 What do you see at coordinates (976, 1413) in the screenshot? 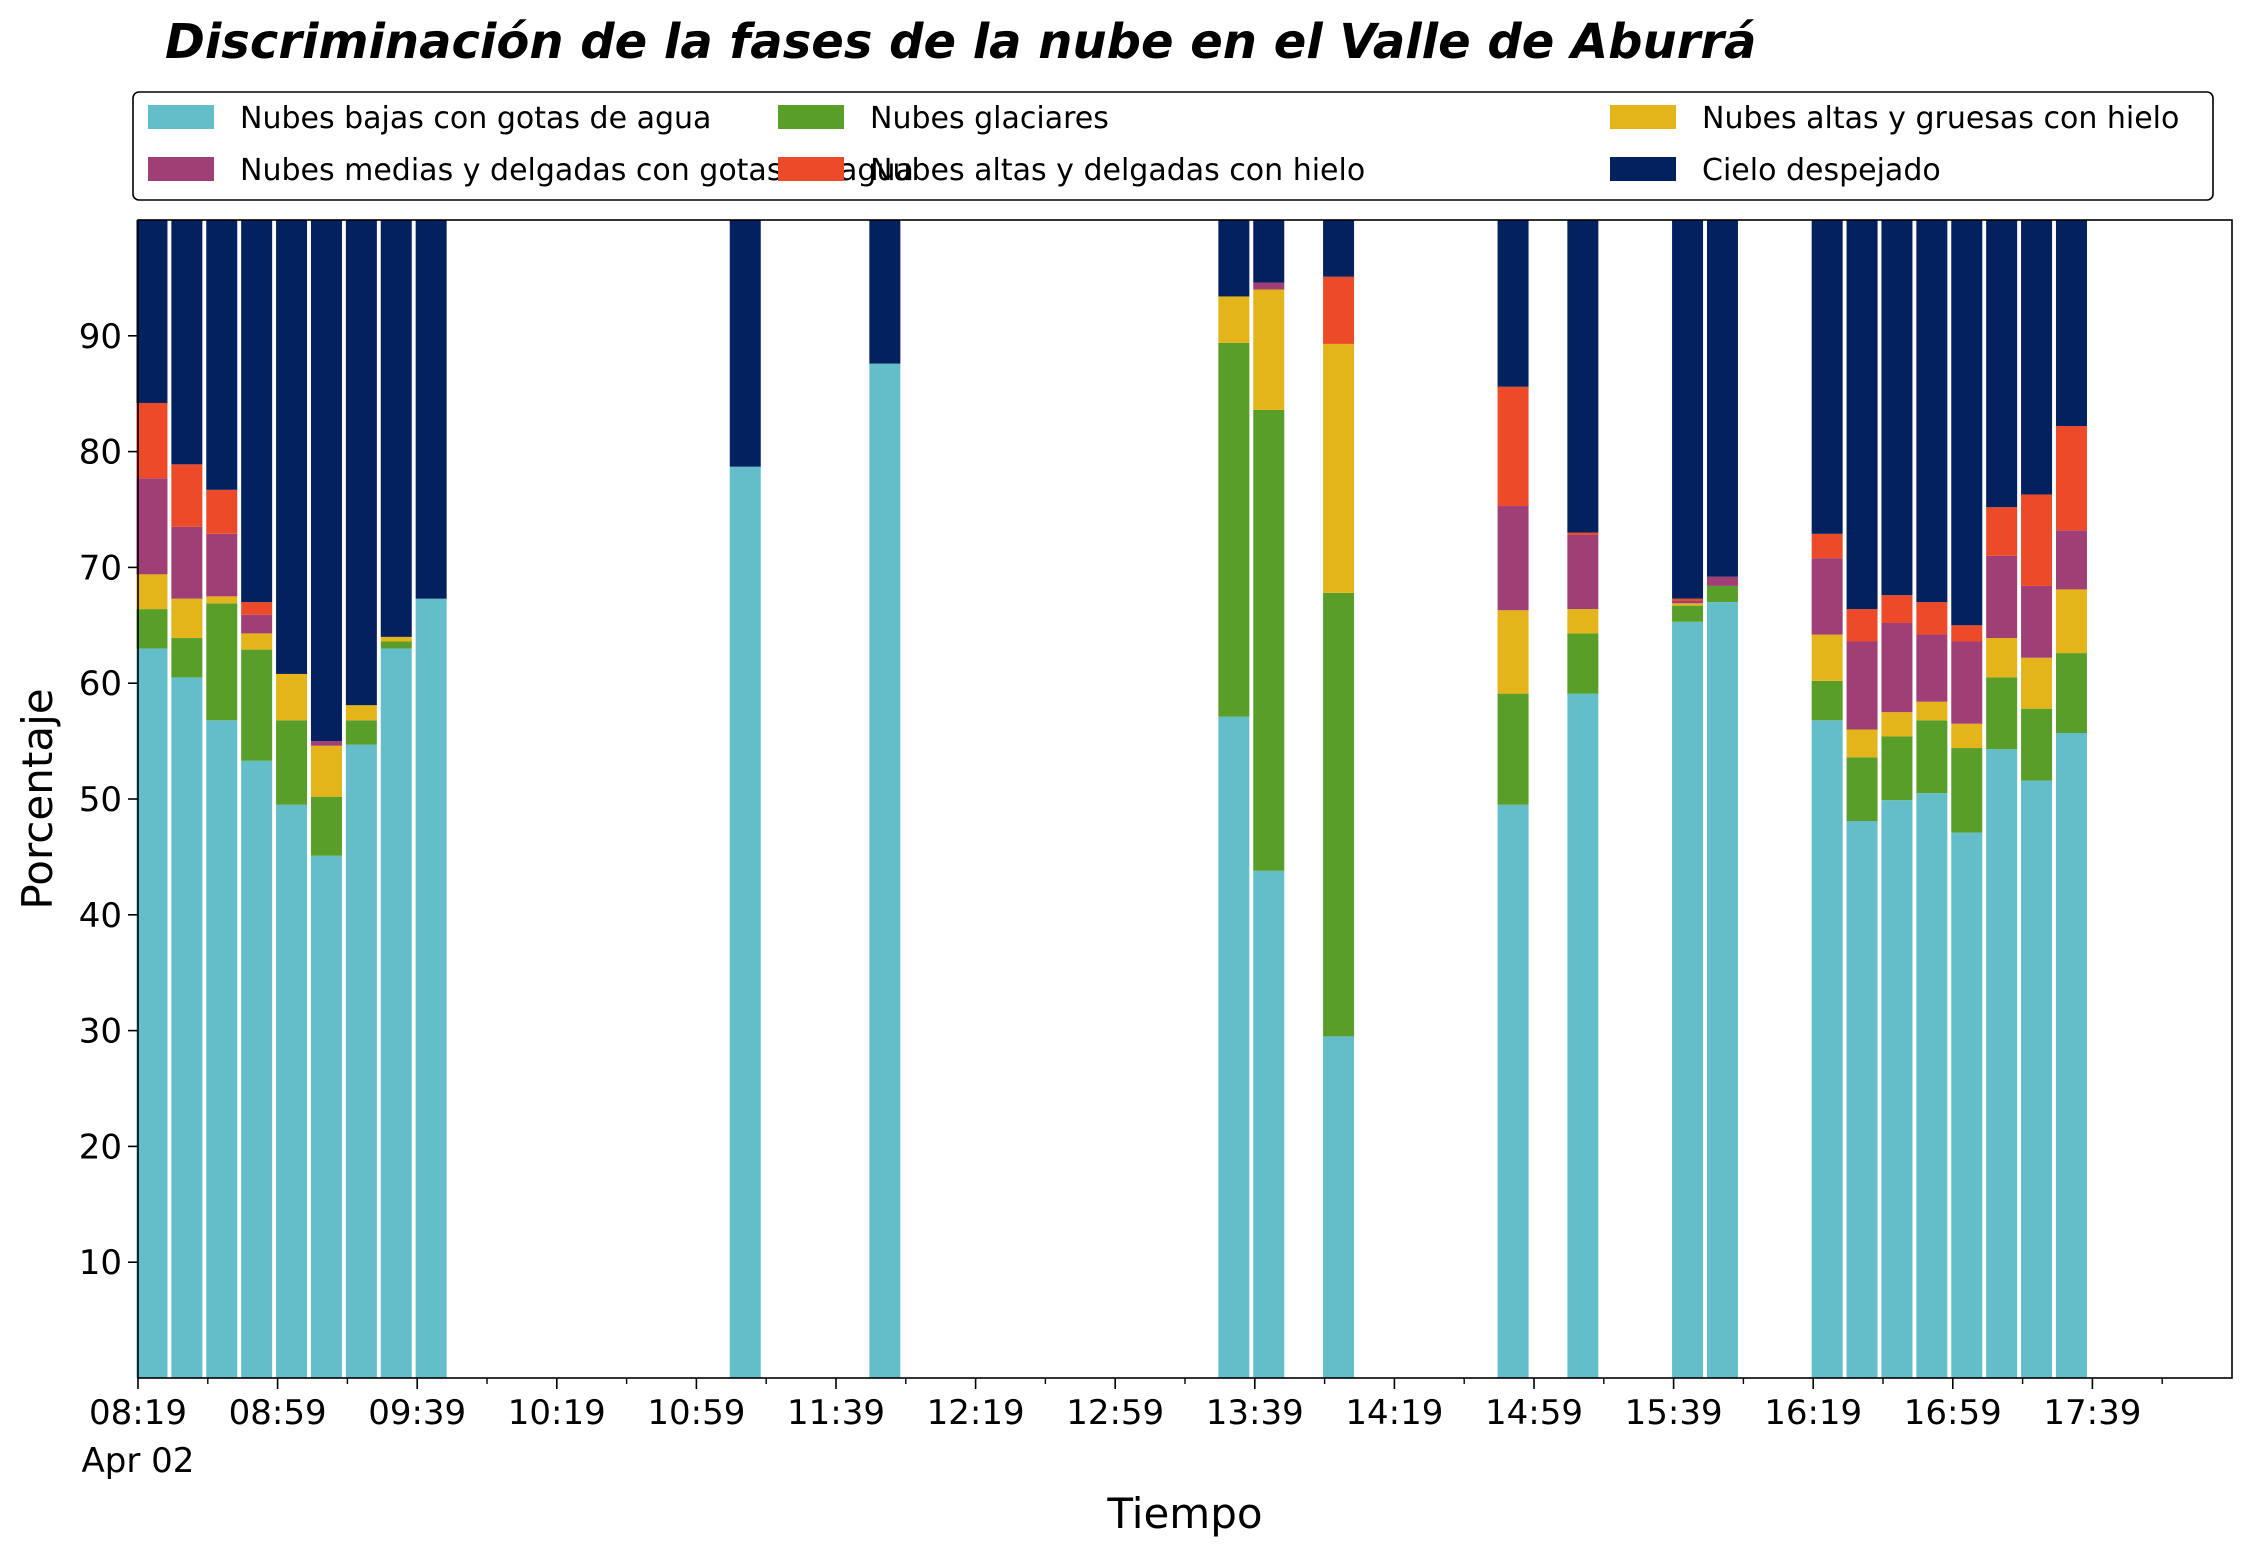
I see `x-tick-label-1219: 12:19` at bounding box center [976, 1413].